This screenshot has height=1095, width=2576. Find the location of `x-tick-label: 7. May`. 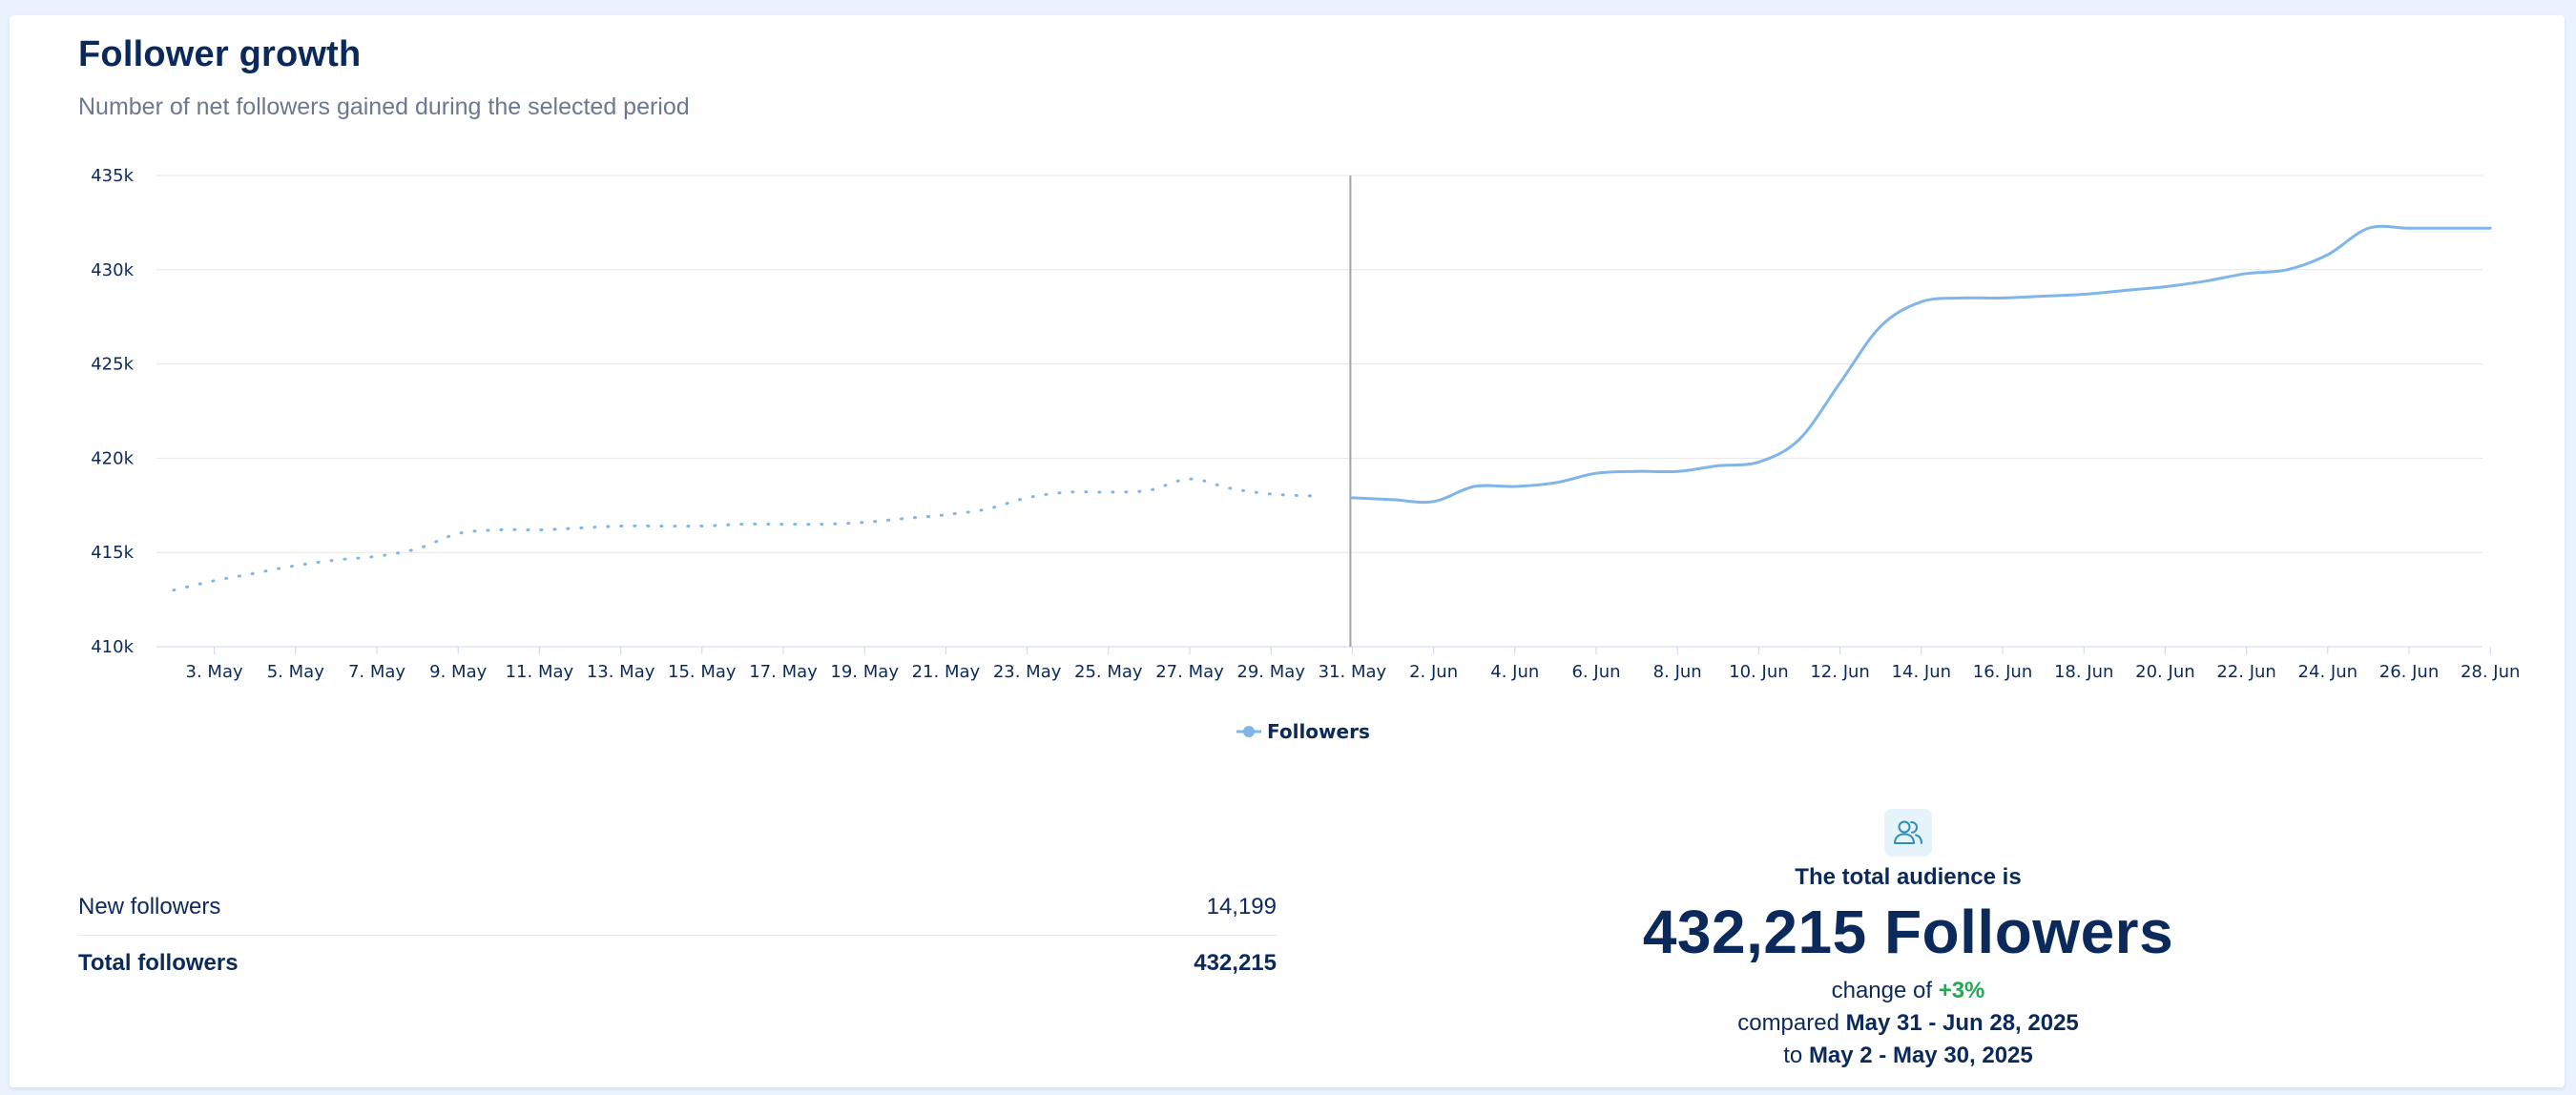

x-tick-label: 7. May is located at coordinates (376, 672).